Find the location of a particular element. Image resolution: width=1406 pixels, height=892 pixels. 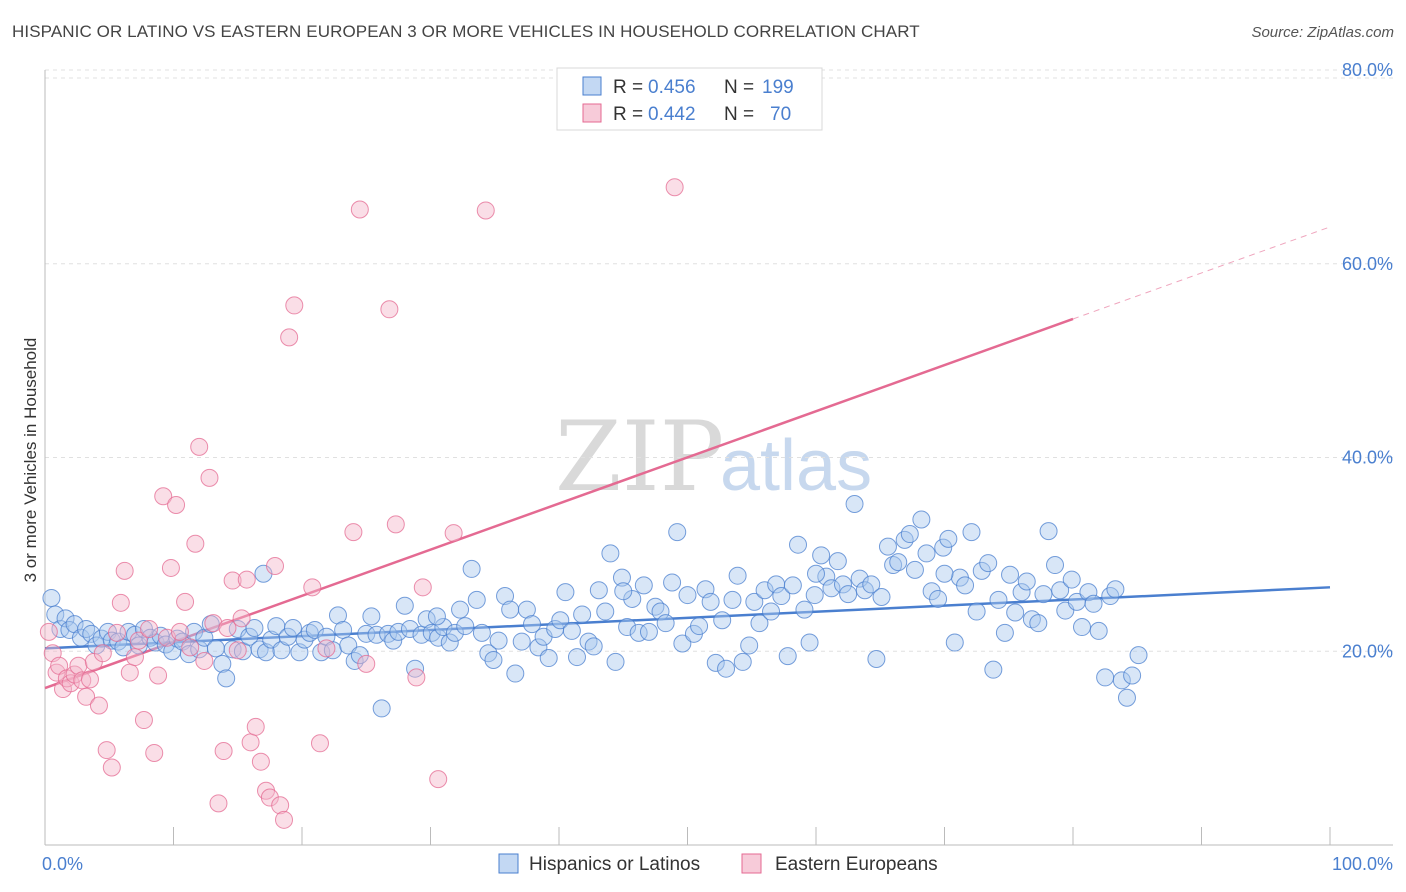

legend-n-value-blue: 199 is located at coordinates (778, 87).